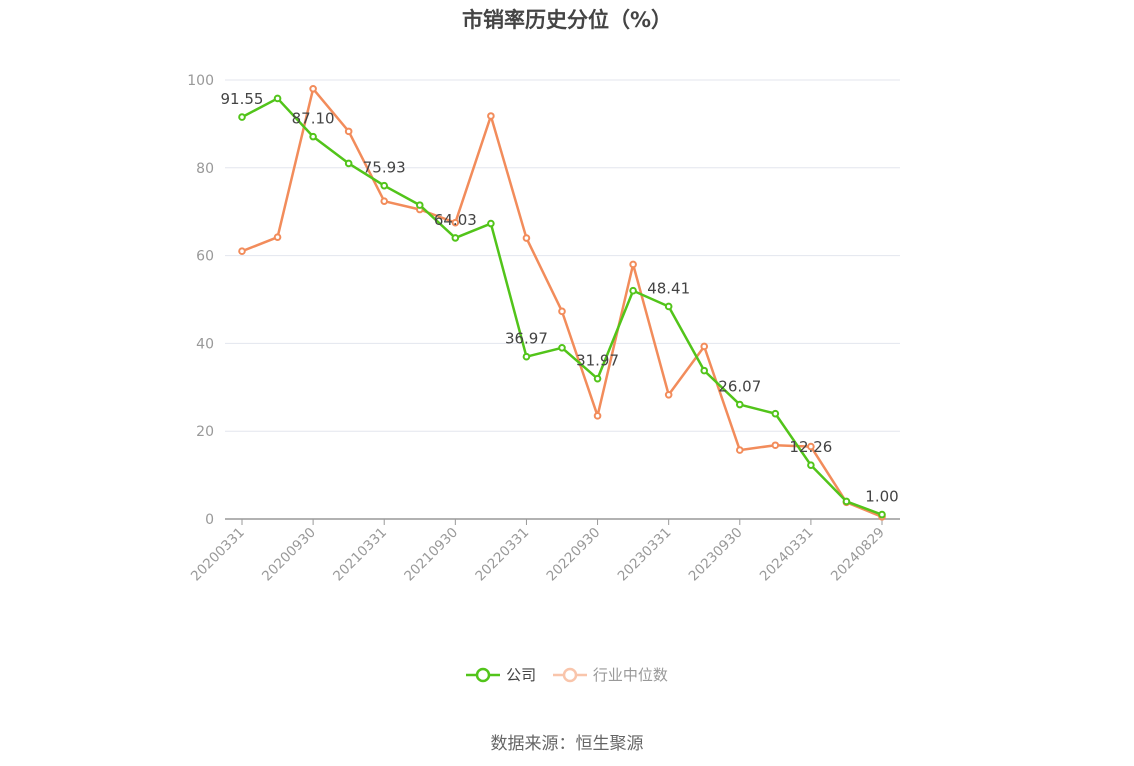 Image resolution: width=1134 pixels, height=766 pixels. What do you see at coordinates (483, 674) in the screenshot?
I see `legend-line-green-icon` at bounding box center [483, 674].